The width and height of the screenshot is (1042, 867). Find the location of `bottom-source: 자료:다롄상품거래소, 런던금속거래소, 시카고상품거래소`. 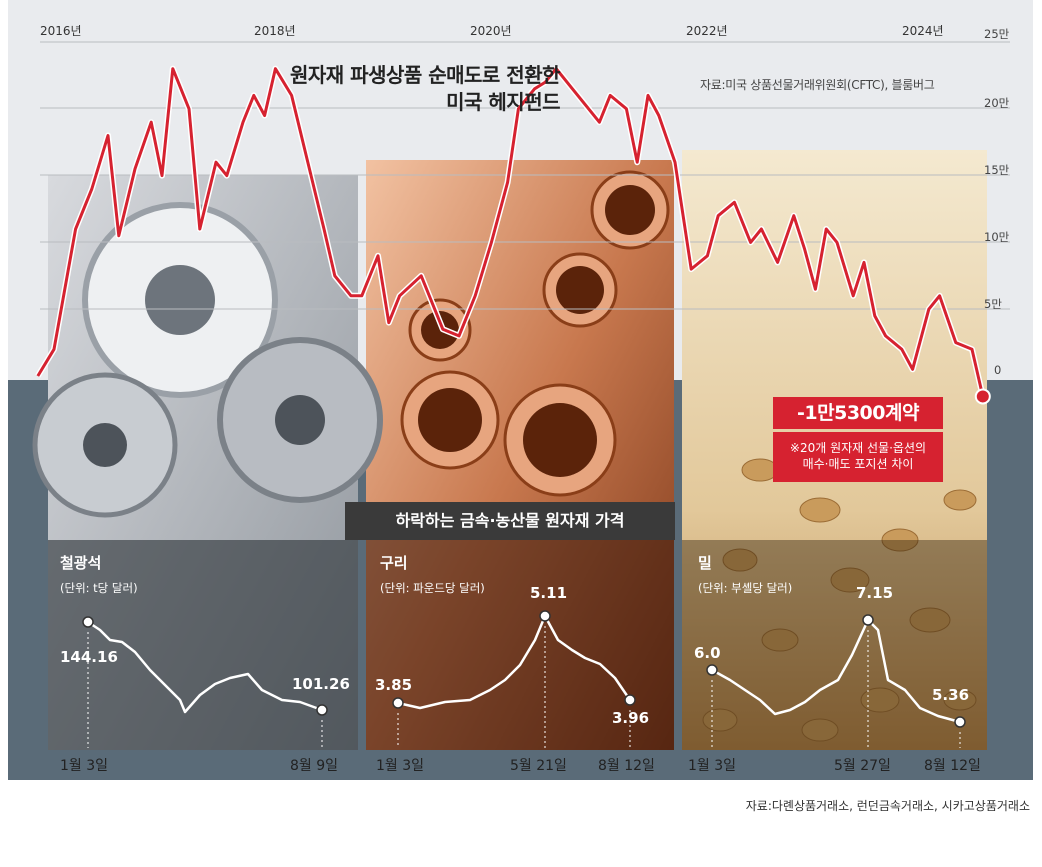

bottom-source: 자료:다롄상품거래소, 런던금속거래소, 시카고상품거래소 is located at coordinates (887, 806).